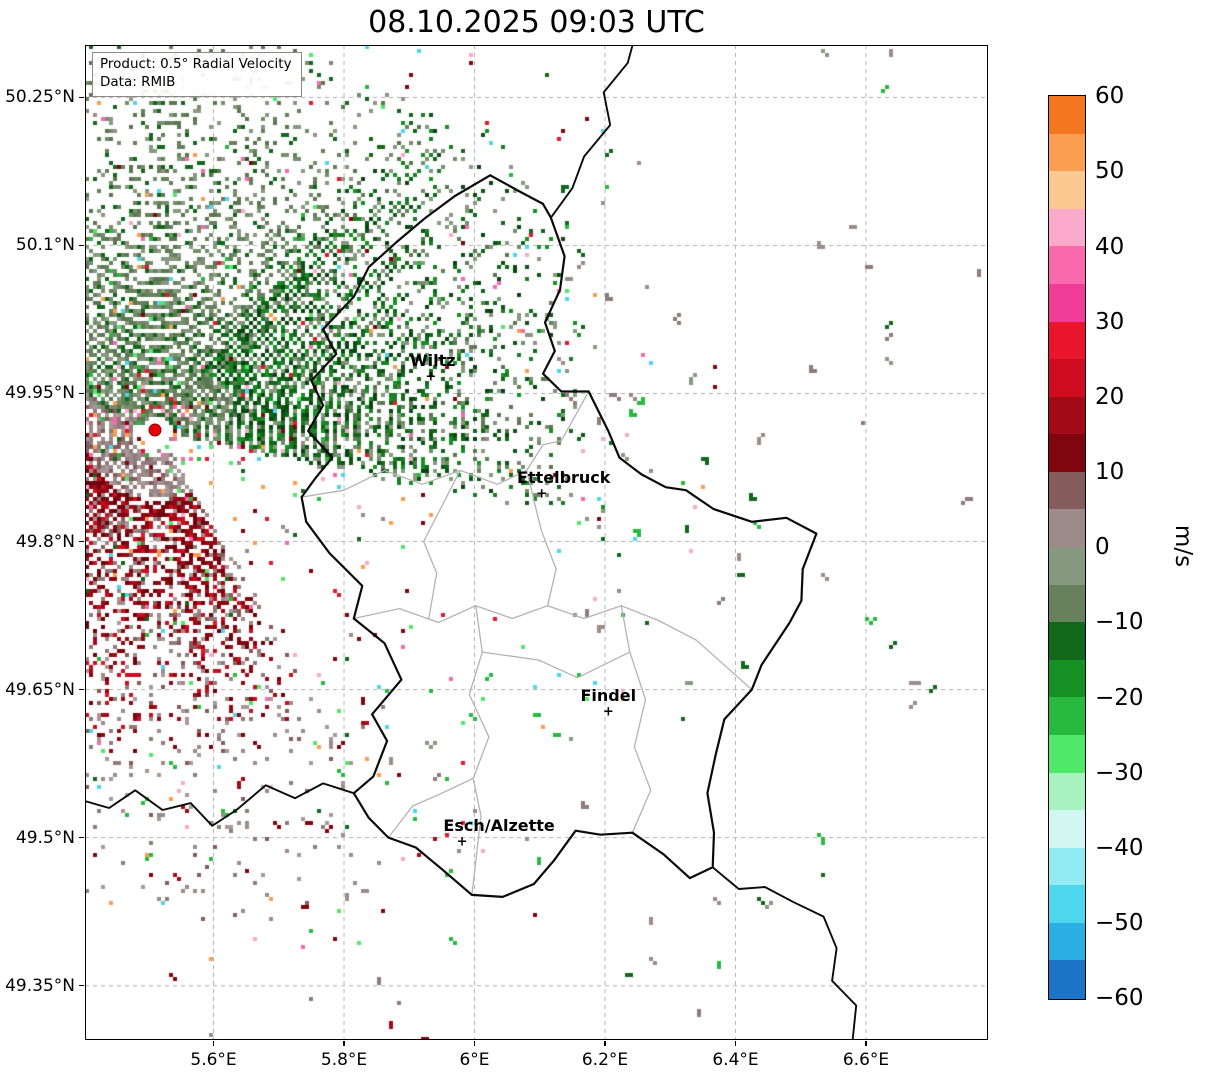 The image size is (1207, 1081). I want to click on radar-site-marker, so click(155, 430).